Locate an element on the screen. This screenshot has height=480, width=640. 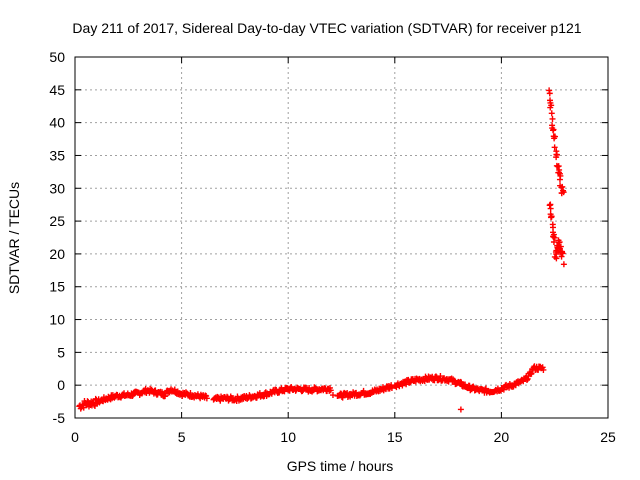
x-tick-label: 25 is located at coordinates (608, 437).